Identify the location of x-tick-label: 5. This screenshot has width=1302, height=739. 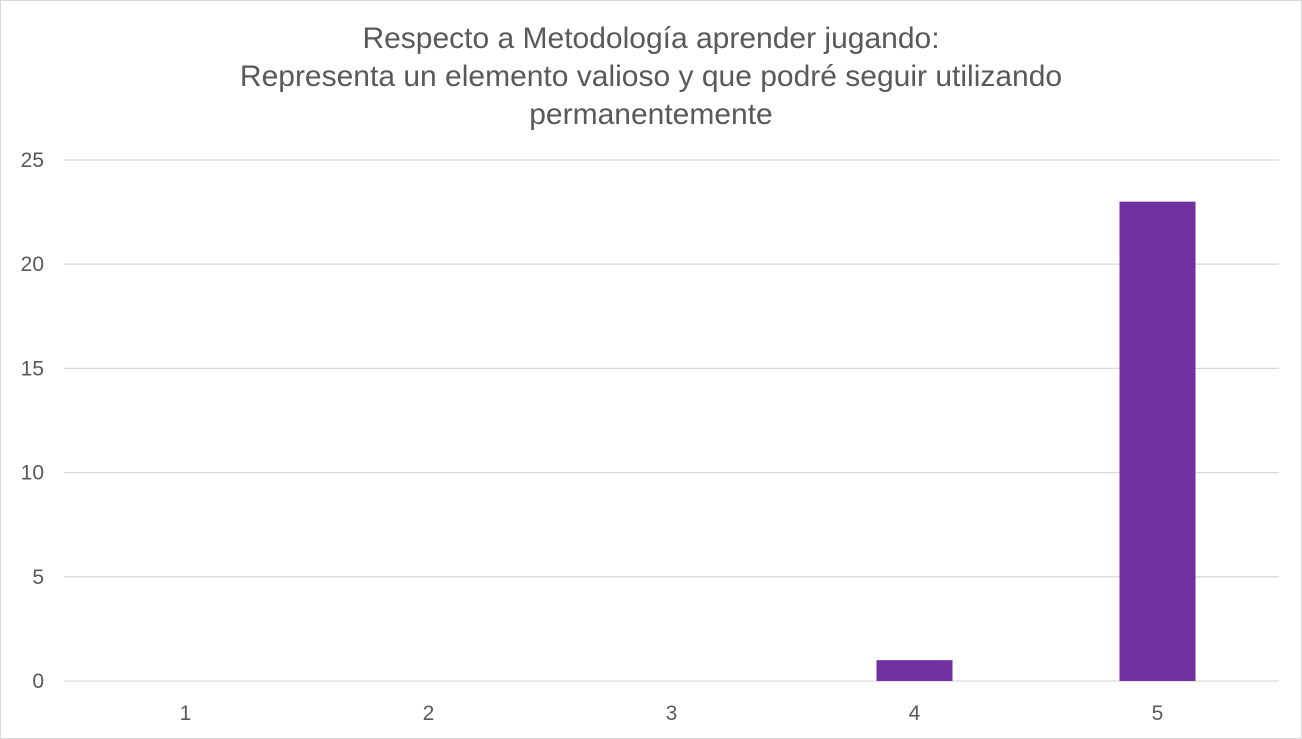
(1158, 713).